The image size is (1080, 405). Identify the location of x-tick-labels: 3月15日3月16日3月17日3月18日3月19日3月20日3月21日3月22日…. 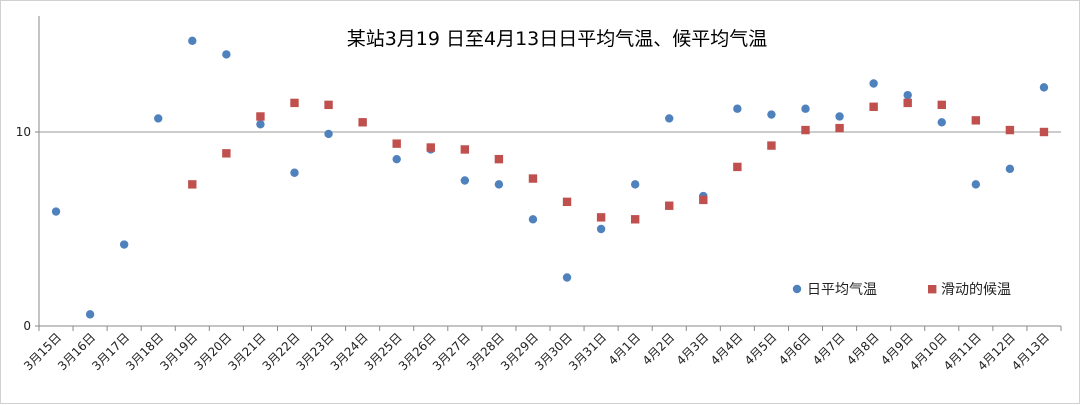
(536, 351).